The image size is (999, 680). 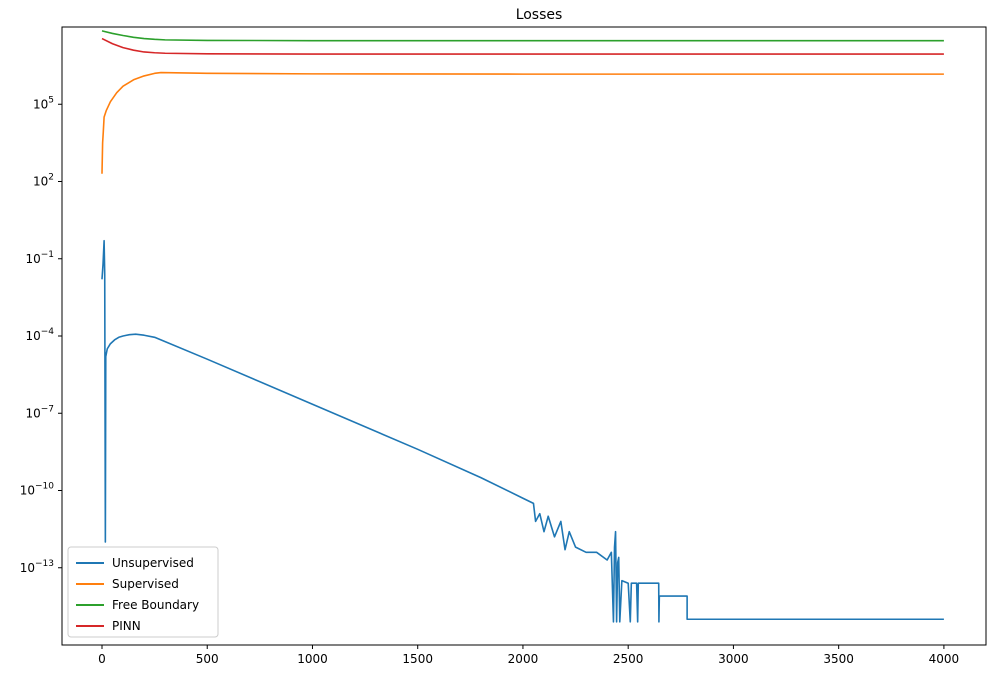 I want to click on series-line-supervised, so click(x=522, y=122).